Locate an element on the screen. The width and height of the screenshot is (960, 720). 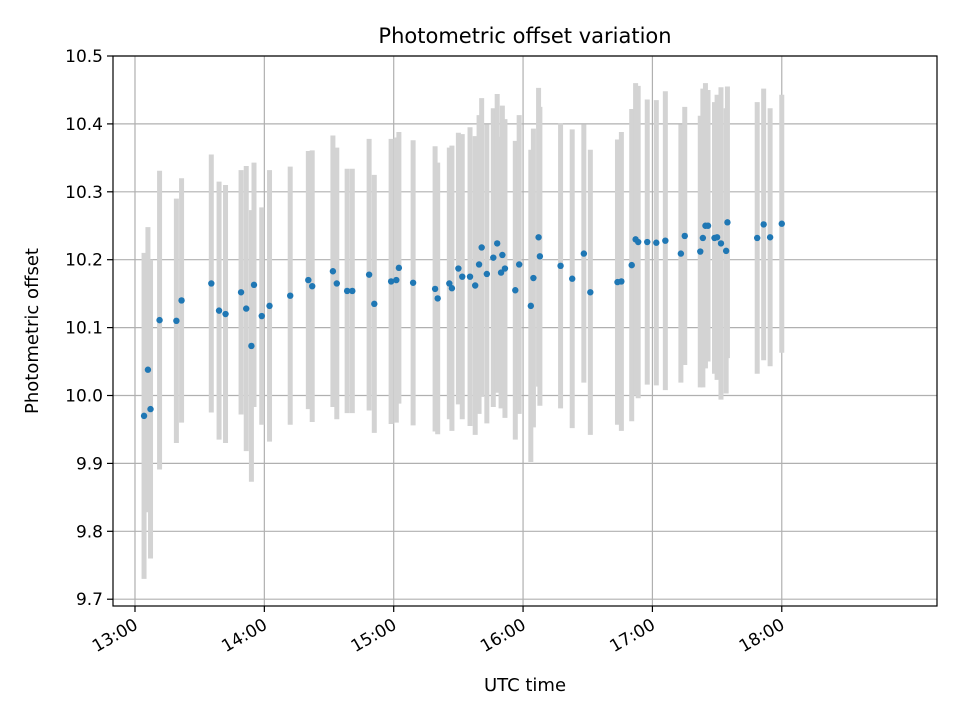
y-tick-label: 10.5 is located at coordinates (84, 57).